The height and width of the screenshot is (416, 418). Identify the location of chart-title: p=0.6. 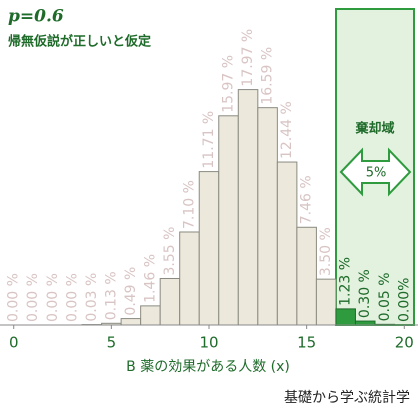
(36, 17).